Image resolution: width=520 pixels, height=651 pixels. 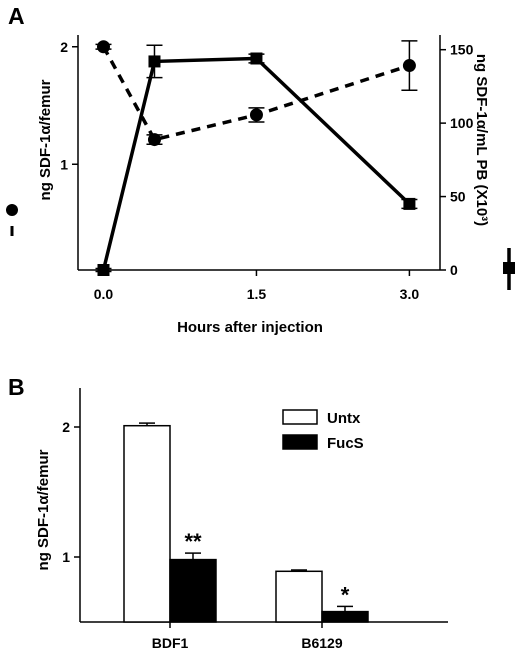 I want to click on panel-a-right-legend, so click(x=509, y=269).